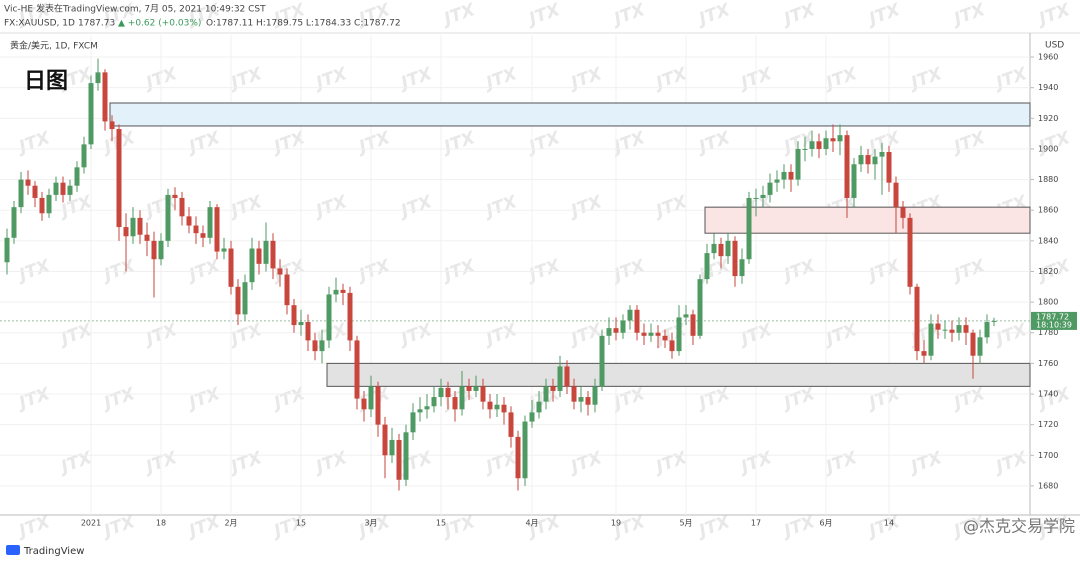  Describe the element at coordinates (616, 523) in the screenshot. I see `x-tick-label: 19` at that location.